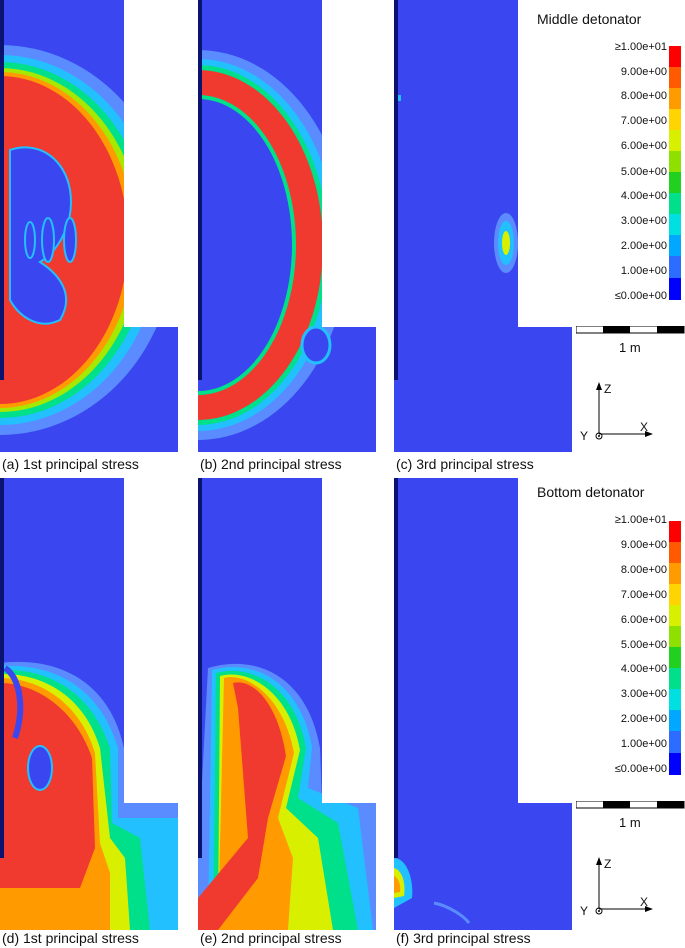 This screenshot has width=685, height=948. I want to click on panel-d, so click(90, 704).